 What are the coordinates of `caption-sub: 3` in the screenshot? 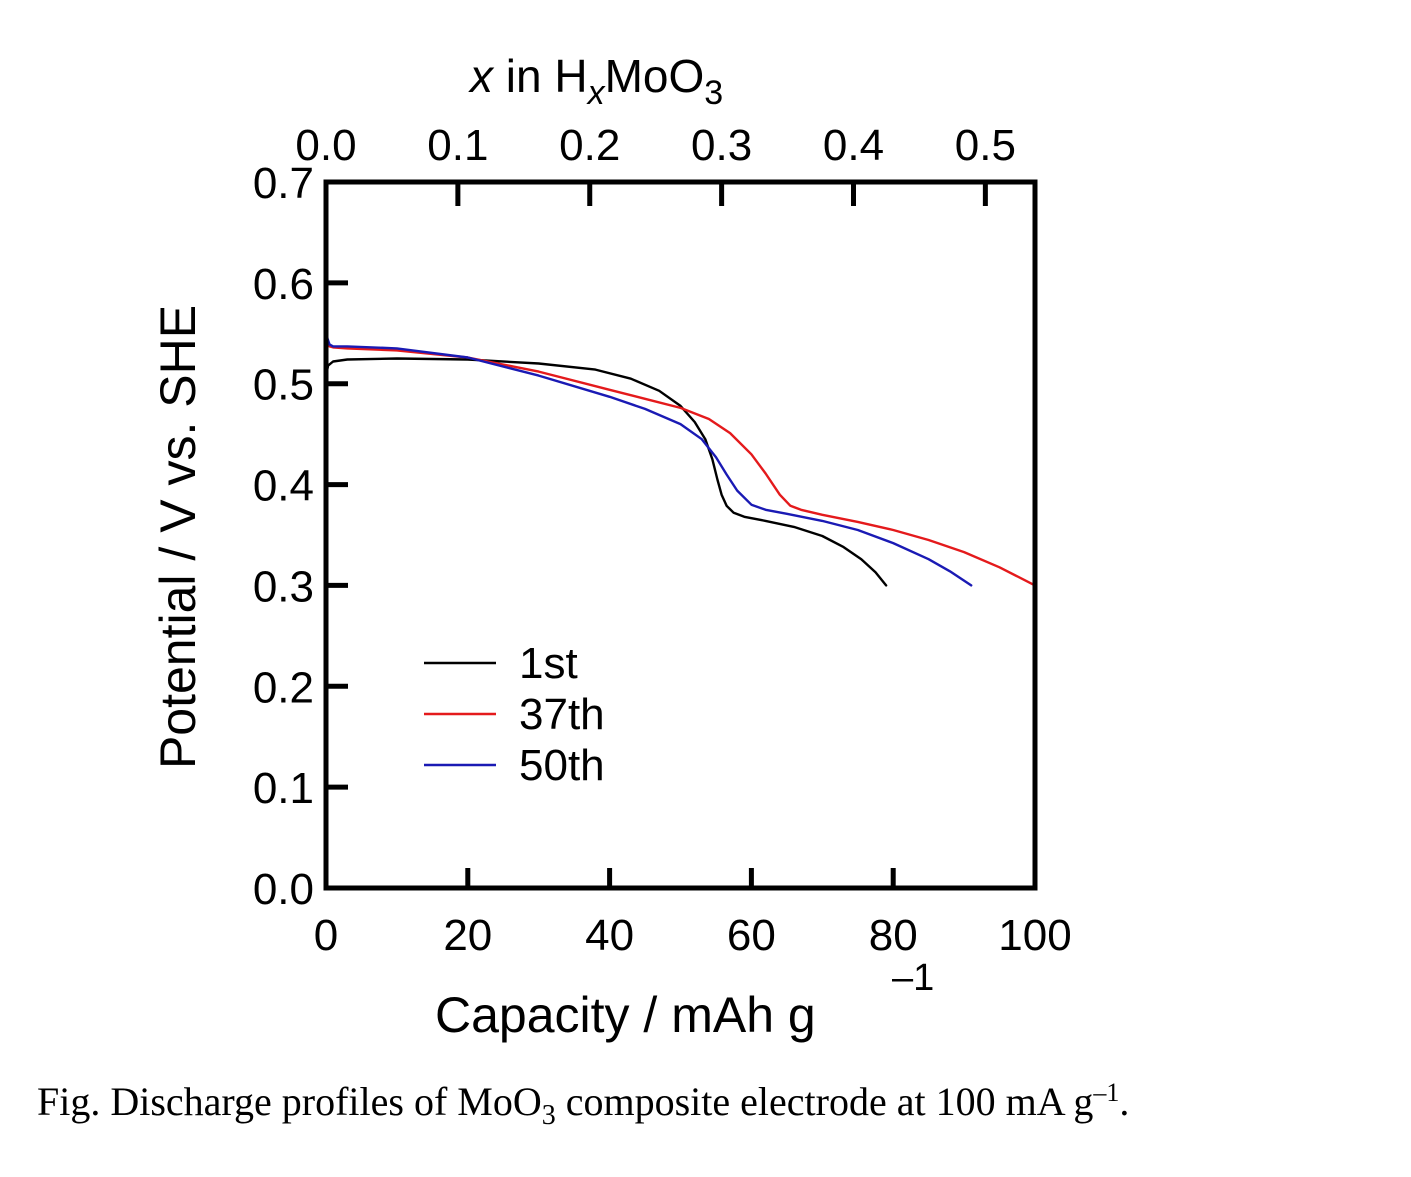 It's located at (549, 1115).